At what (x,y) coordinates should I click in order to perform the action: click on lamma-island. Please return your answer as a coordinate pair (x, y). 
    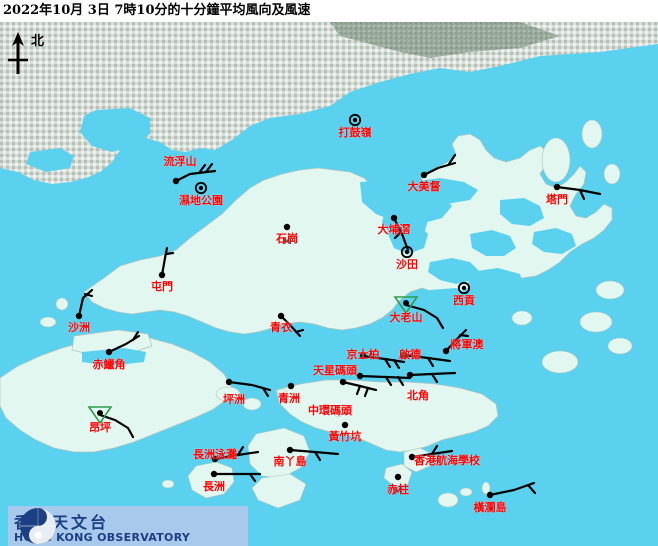
    Looking at the image, I should click on (279, 453).